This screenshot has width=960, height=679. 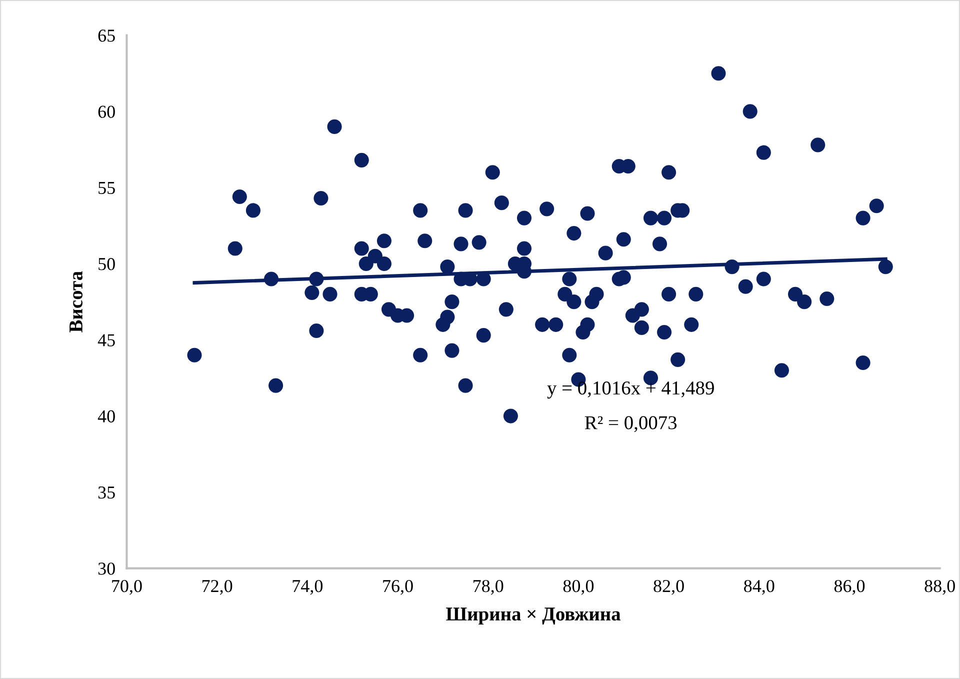 What do you see at coordinates (533, 616) in the screenshot?
I see `x-axis-title: Ширина × Довжина` at bounding box center [533, 616].